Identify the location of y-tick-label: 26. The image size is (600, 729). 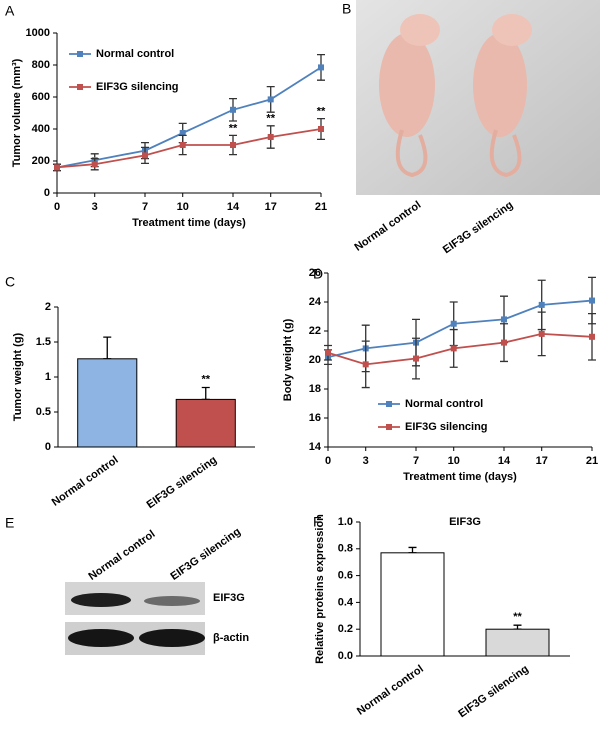
(315, 273).